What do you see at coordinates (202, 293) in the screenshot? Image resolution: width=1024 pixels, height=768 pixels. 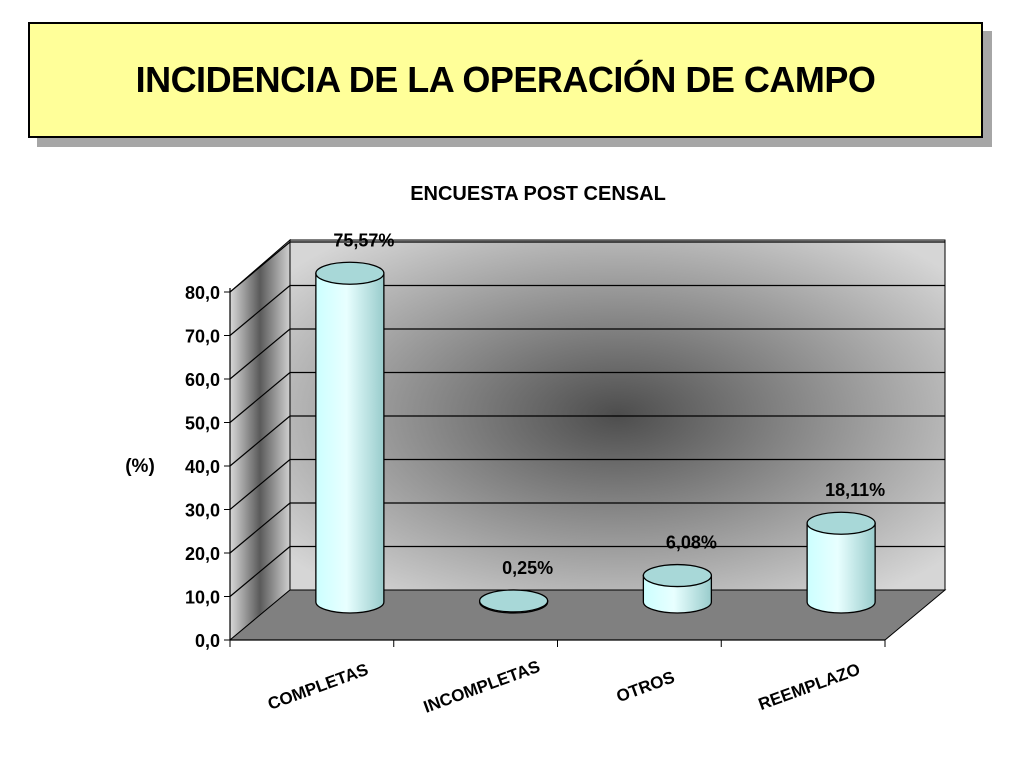 I see `y-tick-label: 80,0` at bounding box center [202, 293].